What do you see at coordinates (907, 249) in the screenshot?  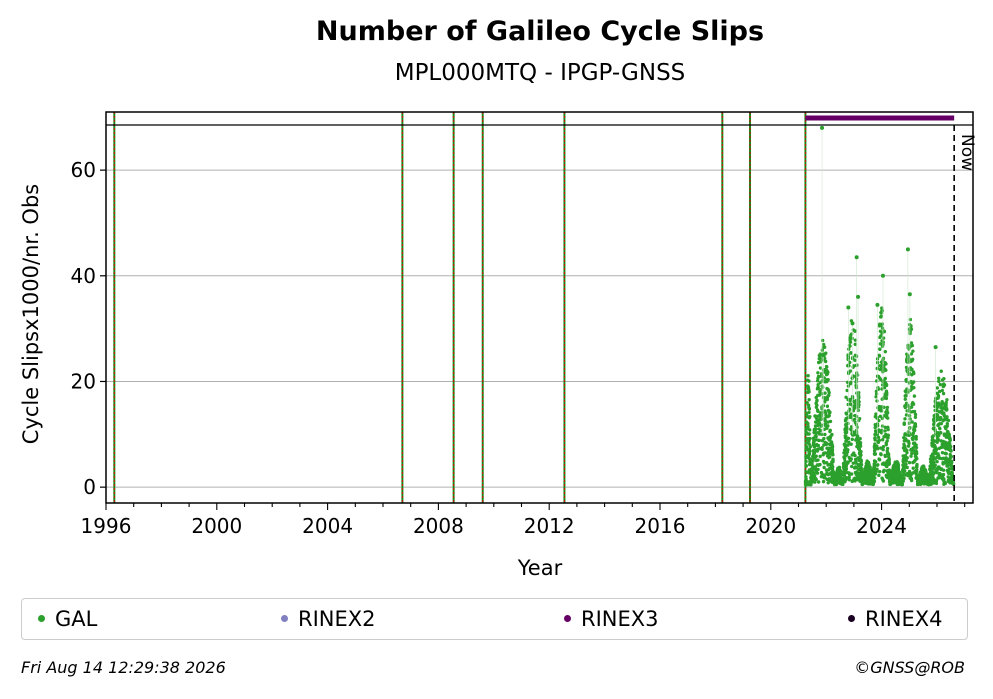 I see `gal-outlier-point` at bounding box center [907, 249].